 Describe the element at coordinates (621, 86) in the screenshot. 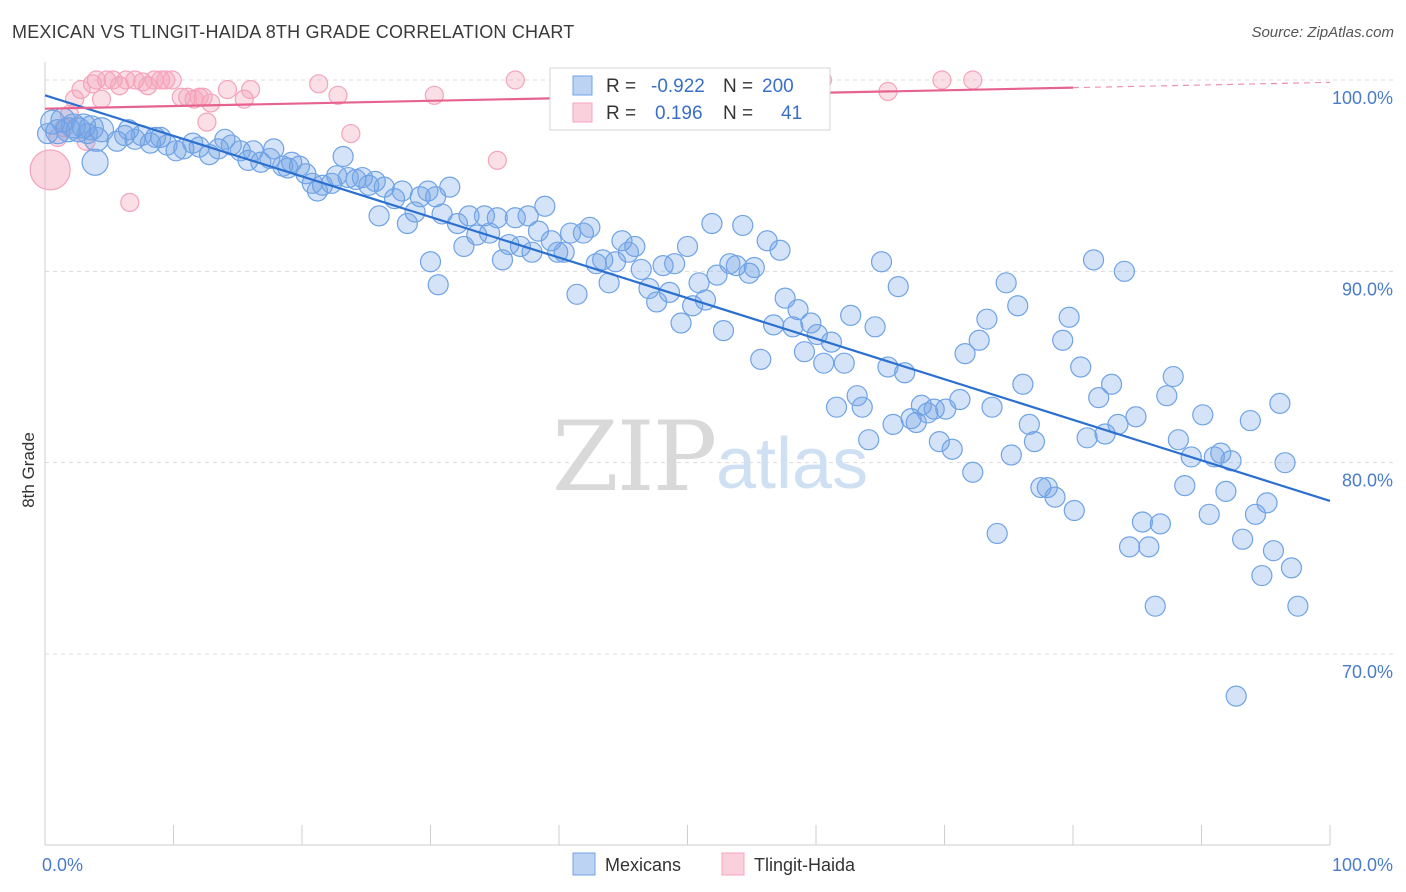

I see `legend-r-label-1: R =` at that location.